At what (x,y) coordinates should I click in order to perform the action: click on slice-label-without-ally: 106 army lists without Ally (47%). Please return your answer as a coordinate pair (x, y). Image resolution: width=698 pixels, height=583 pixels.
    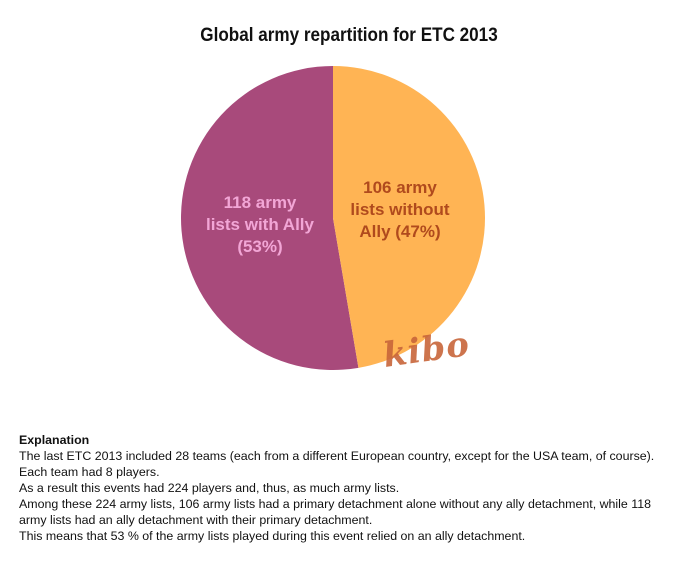
    Looking at the image, I should click on (400, 210).